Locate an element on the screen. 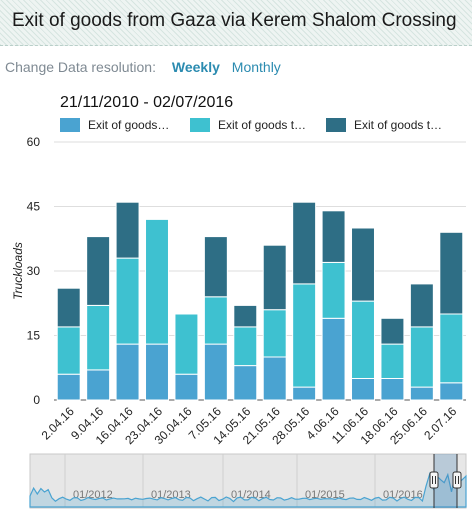 The width and height of the screenshot is (472, 517). navigator-selection is located at coordinates (445, 481).